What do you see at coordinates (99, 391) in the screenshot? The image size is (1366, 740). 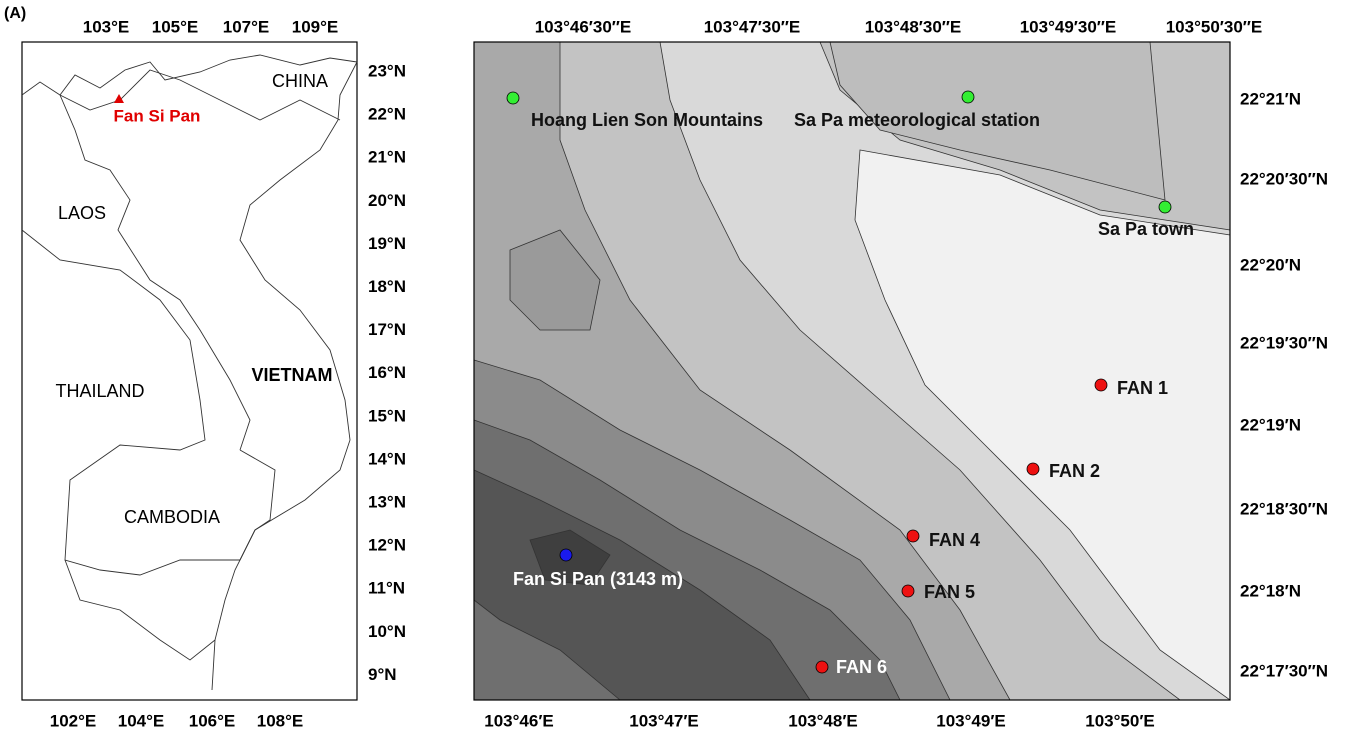 I see `country-label: THAILAND` at bounding box center [99, 391].